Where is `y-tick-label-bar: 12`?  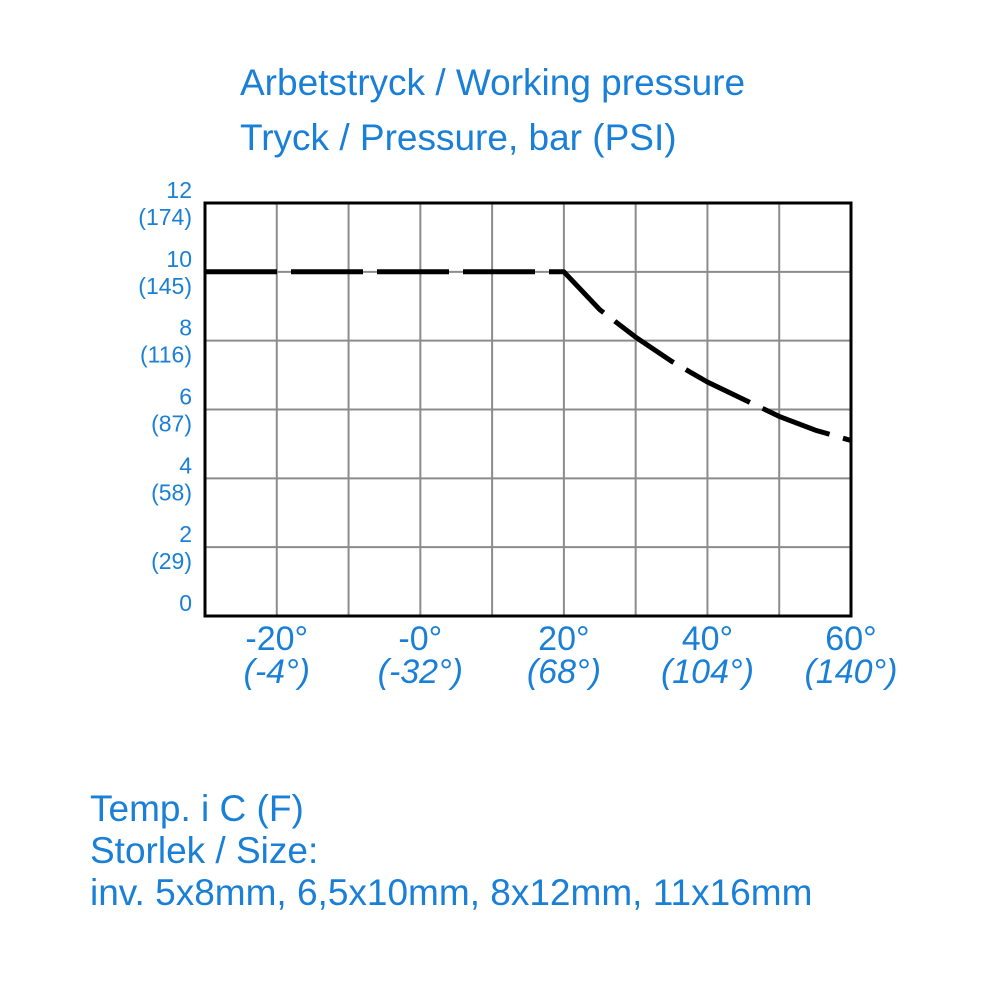
y-tick-label-bar: 12 is located at coordinates (179, 190).